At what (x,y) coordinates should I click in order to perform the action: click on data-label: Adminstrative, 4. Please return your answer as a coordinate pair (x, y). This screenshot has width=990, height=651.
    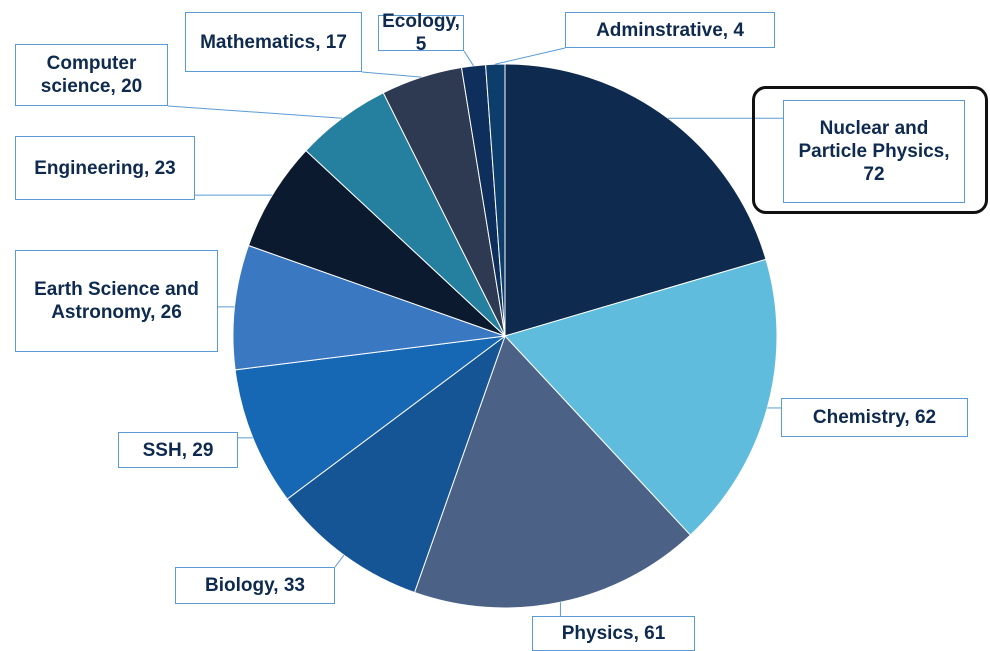
    Looking at the image, I should click on (670, 30).